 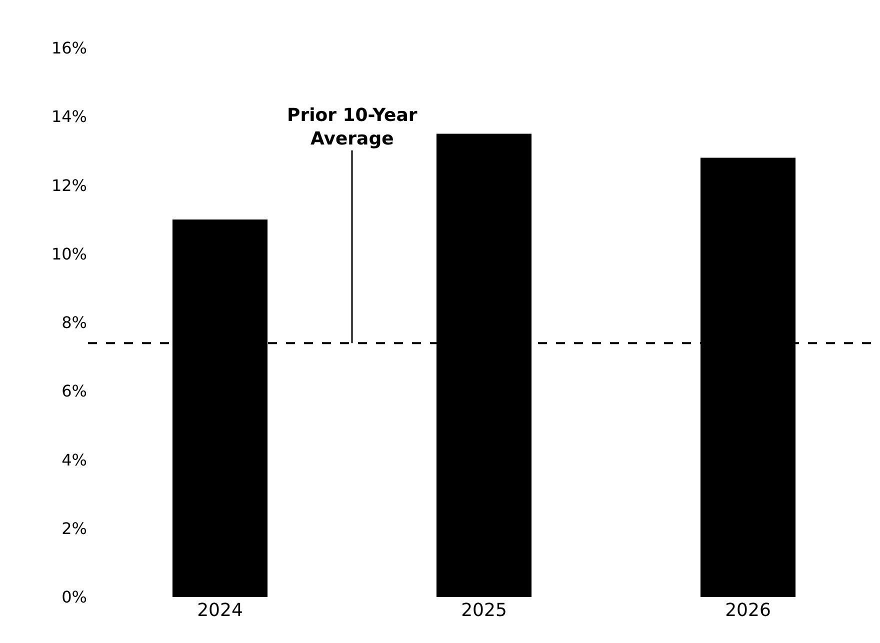 What do you see at coordinates (74, 528) in the screenshot?
I see `y-tick-label: 2%` at bounding box center [74, 528].